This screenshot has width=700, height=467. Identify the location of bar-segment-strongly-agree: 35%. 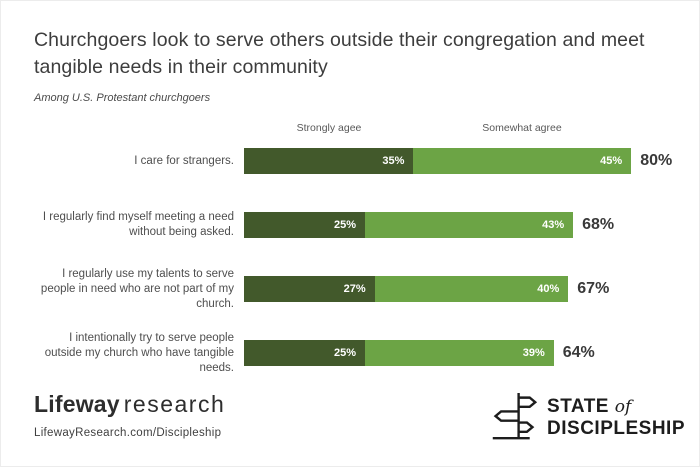
(329, 161).